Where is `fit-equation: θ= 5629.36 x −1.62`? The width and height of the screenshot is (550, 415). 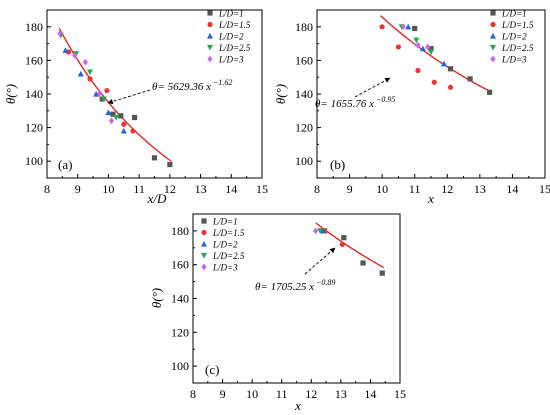 fit-equation: θ= 5629.36 x −1.62 is located at coordinates (192, 85).